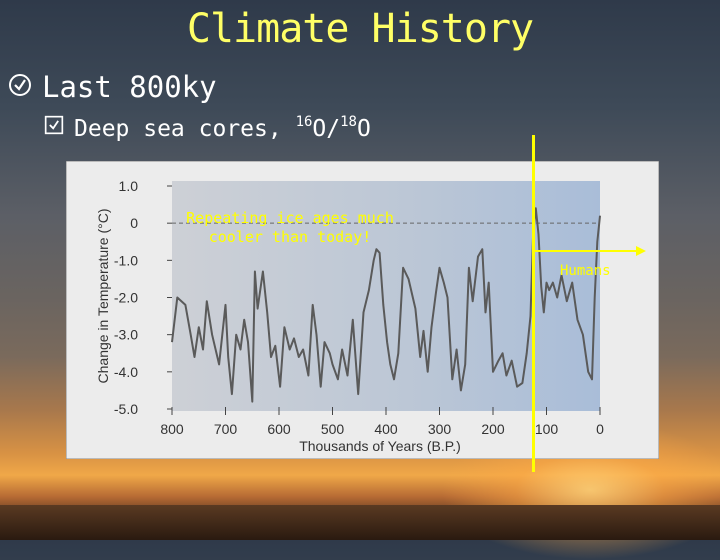 This screenshot has width=720, height=560. What do you see at coordinates (380, 446) in the screenshot?
I see `x-axis-label: Thousands of Years (B.P.)` at bounding box center [380, 446].